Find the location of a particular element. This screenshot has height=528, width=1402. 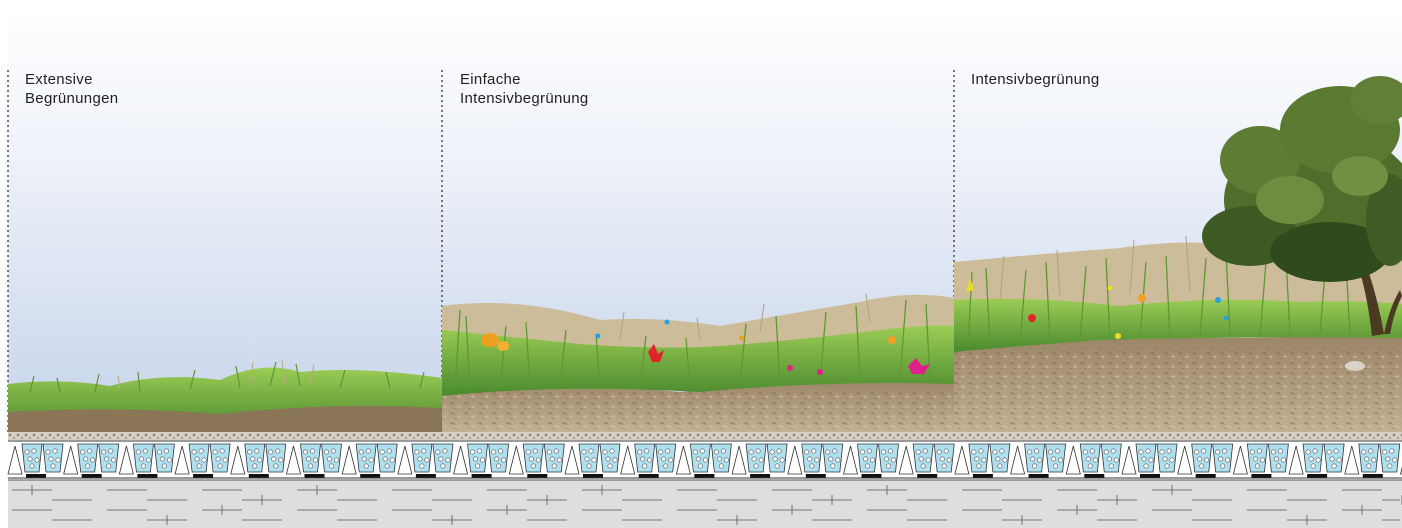

vegetation-simple-intensive is located at coordinates (698, 362).